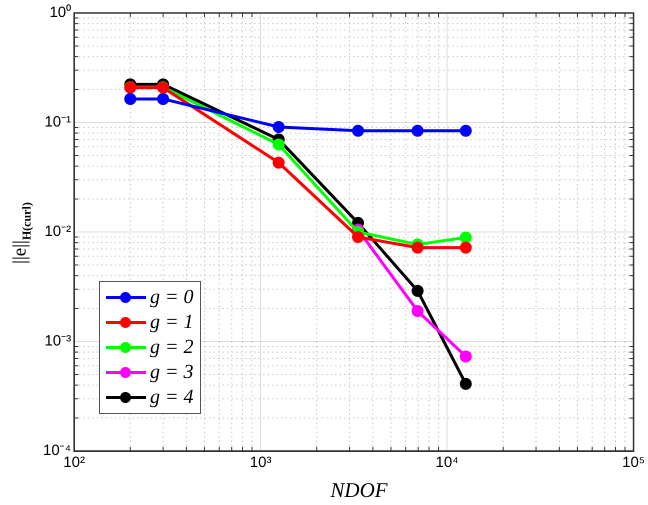  Describe the element at coordinates (172, 297) in the screenshot. I see `legend-label: g = 0` at that location.